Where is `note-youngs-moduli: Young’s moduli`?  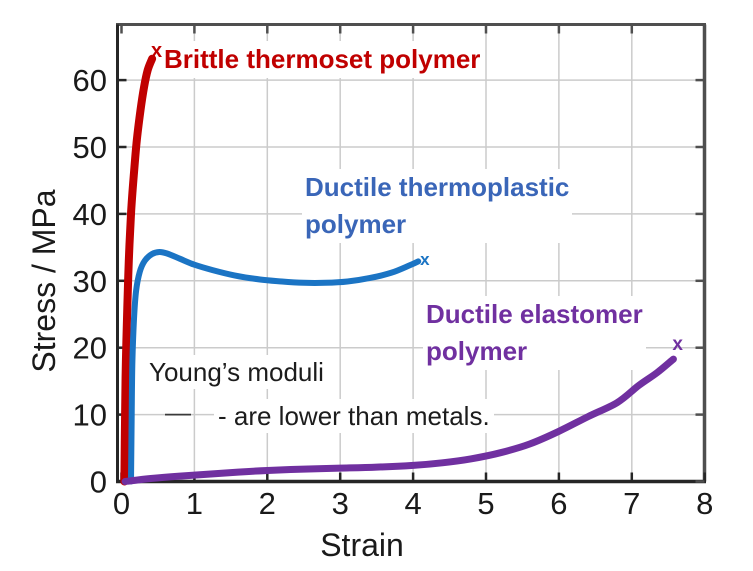
note-youngs-moduli: Young’s moduli is located at coordinates (236, 372).